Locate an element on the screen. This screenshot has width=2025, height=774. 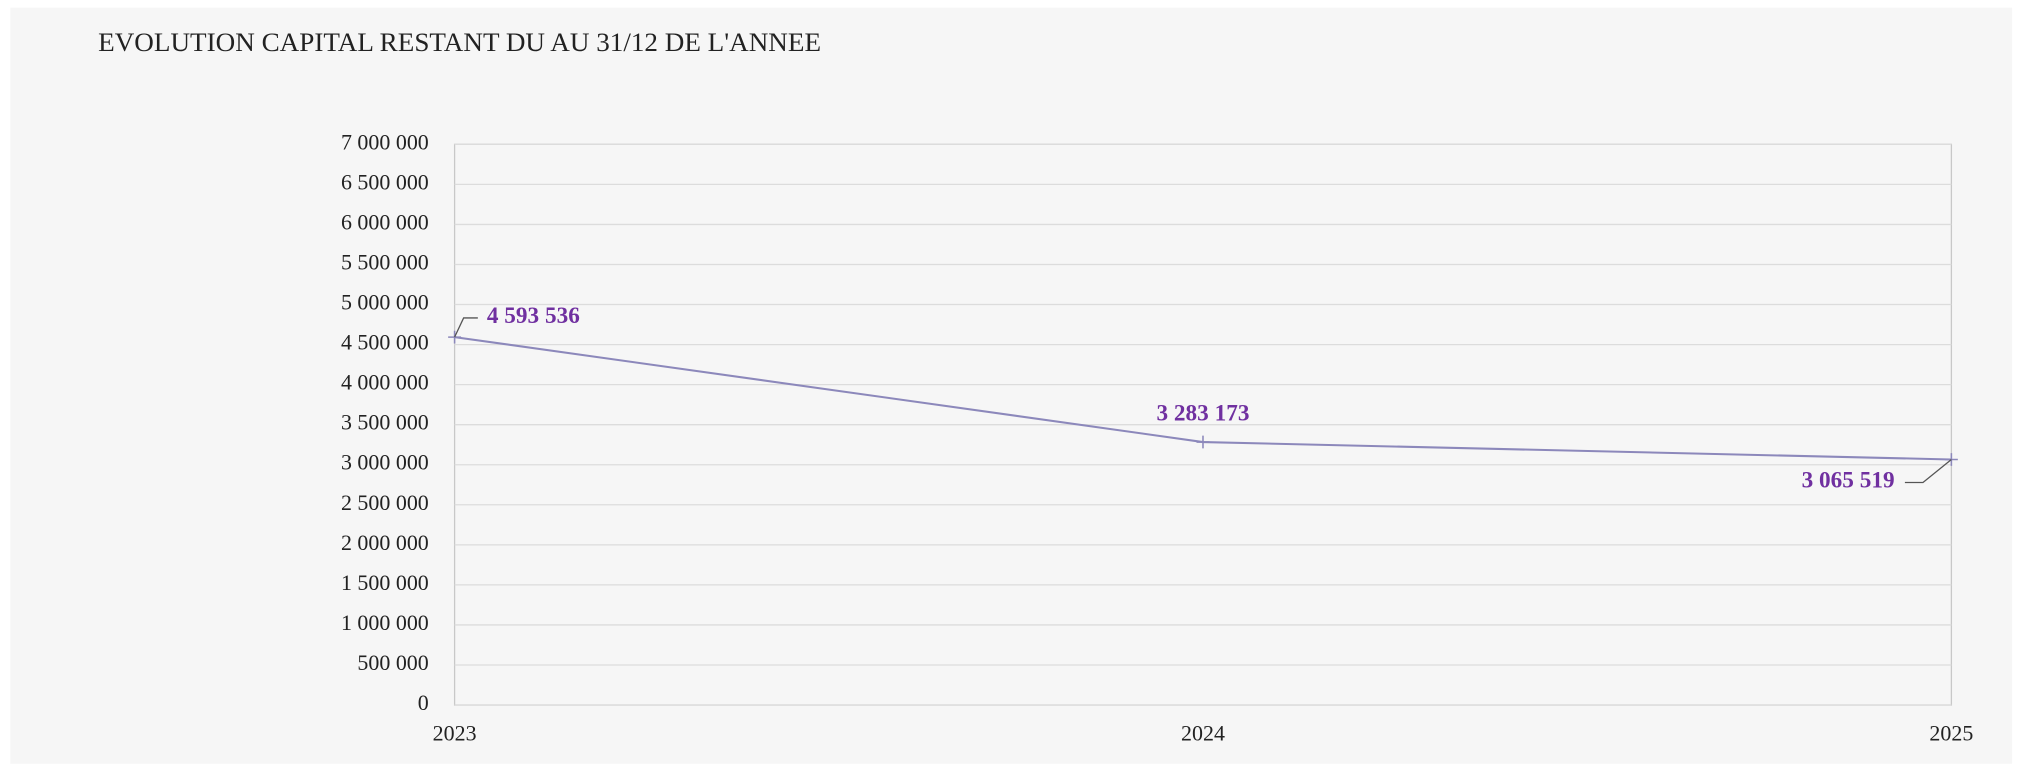
data-label: 4 593 536 is located at coordinates (533, 315).